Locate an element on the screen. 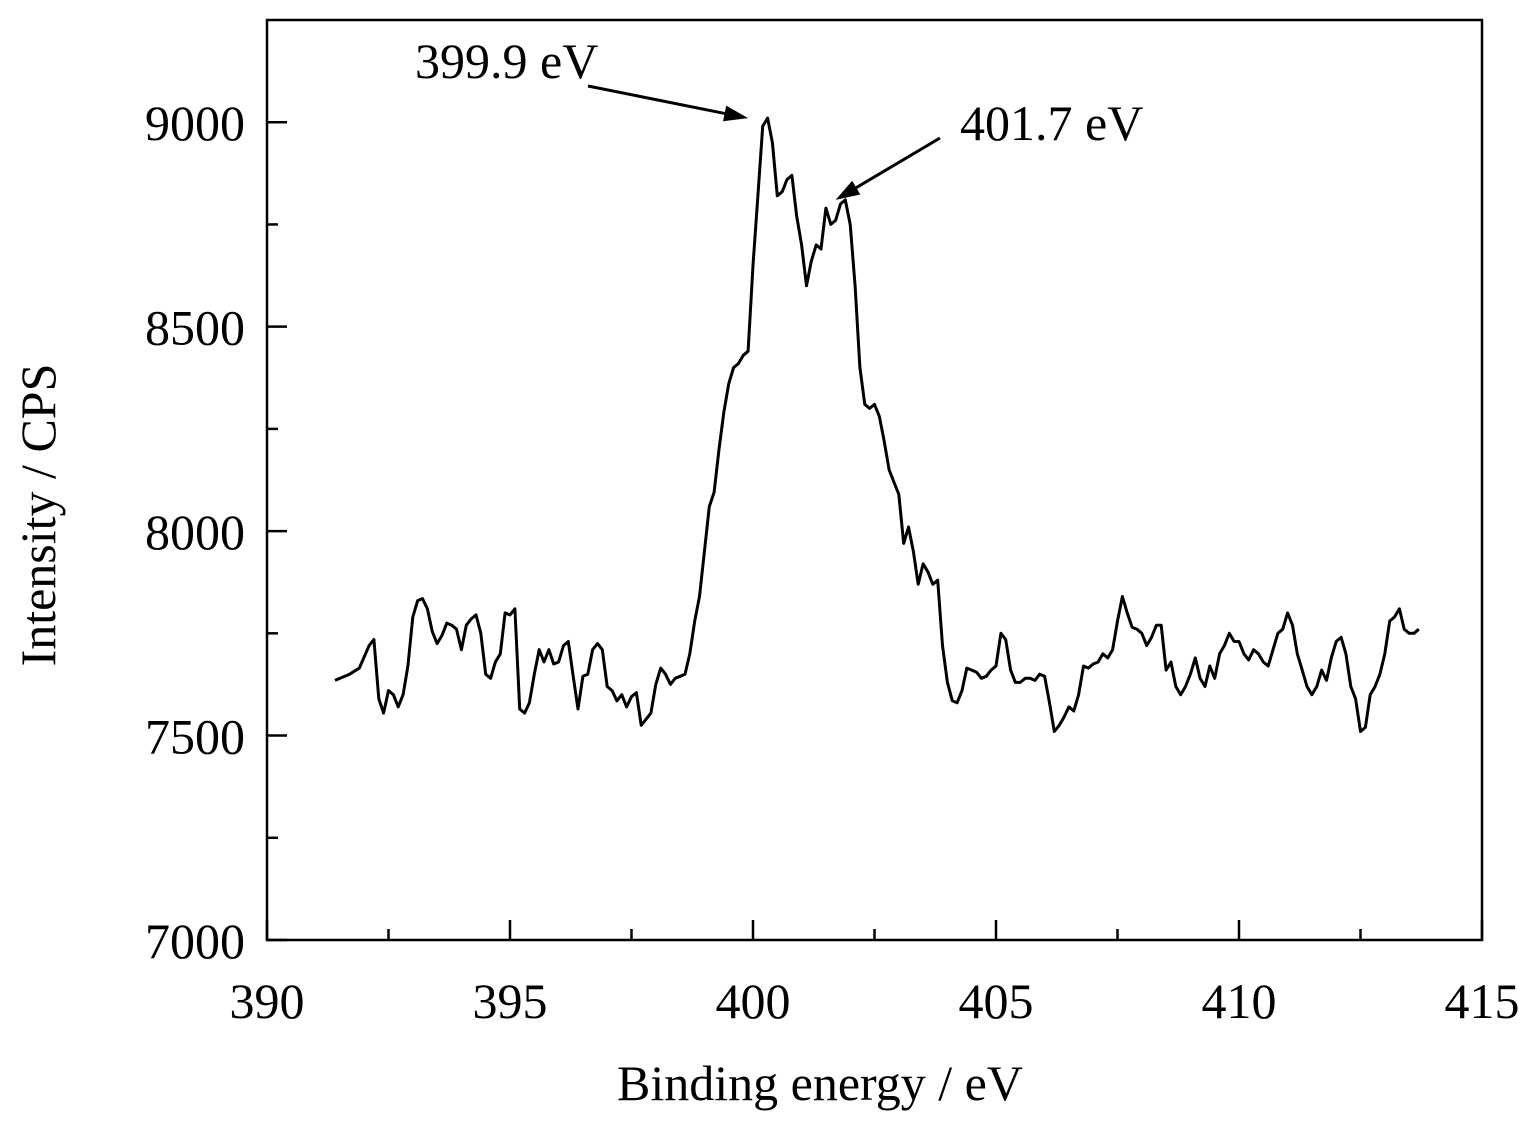 The image size is (1534, 1124). x-axis-ticks is located at coordinates (874, 930).